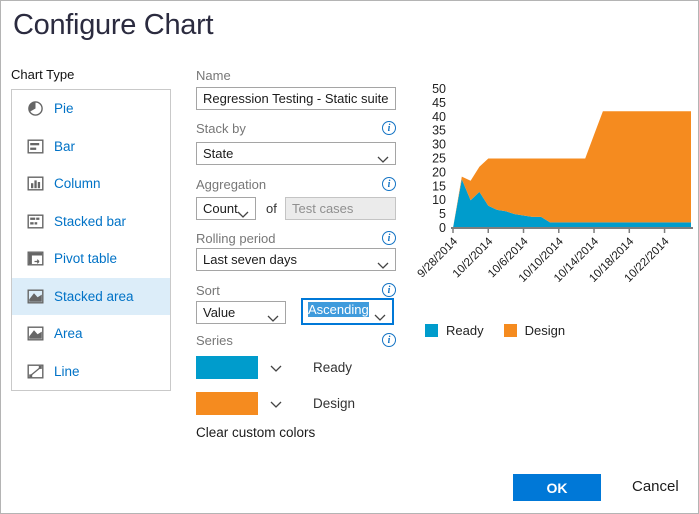 The image size is (699, 514). I want to click on area-series-design, so click(572, 169).